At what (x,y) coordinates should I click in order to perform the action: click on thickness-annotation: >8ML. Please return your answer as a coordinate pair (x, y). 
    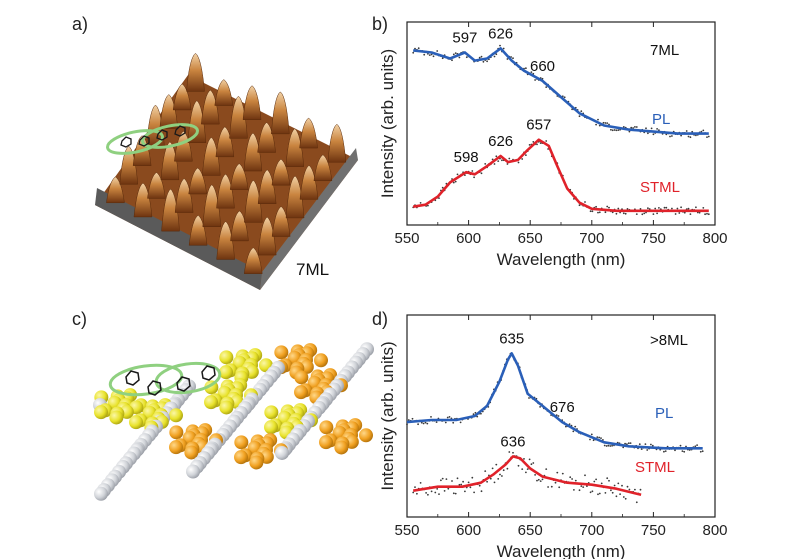
    Looking at the image, I should click on (669, 340).